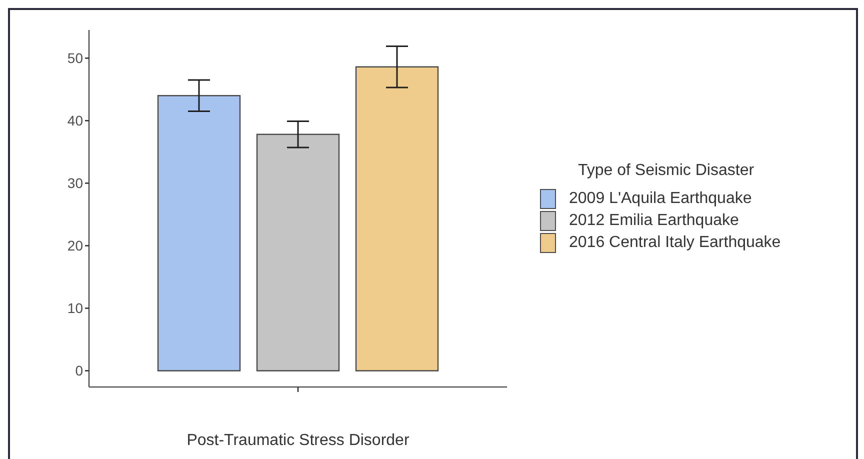  Describe the element at coordinates (667, 171) in the screenshot. I see `legend-title: Type of Seismic Disaster` at that location.